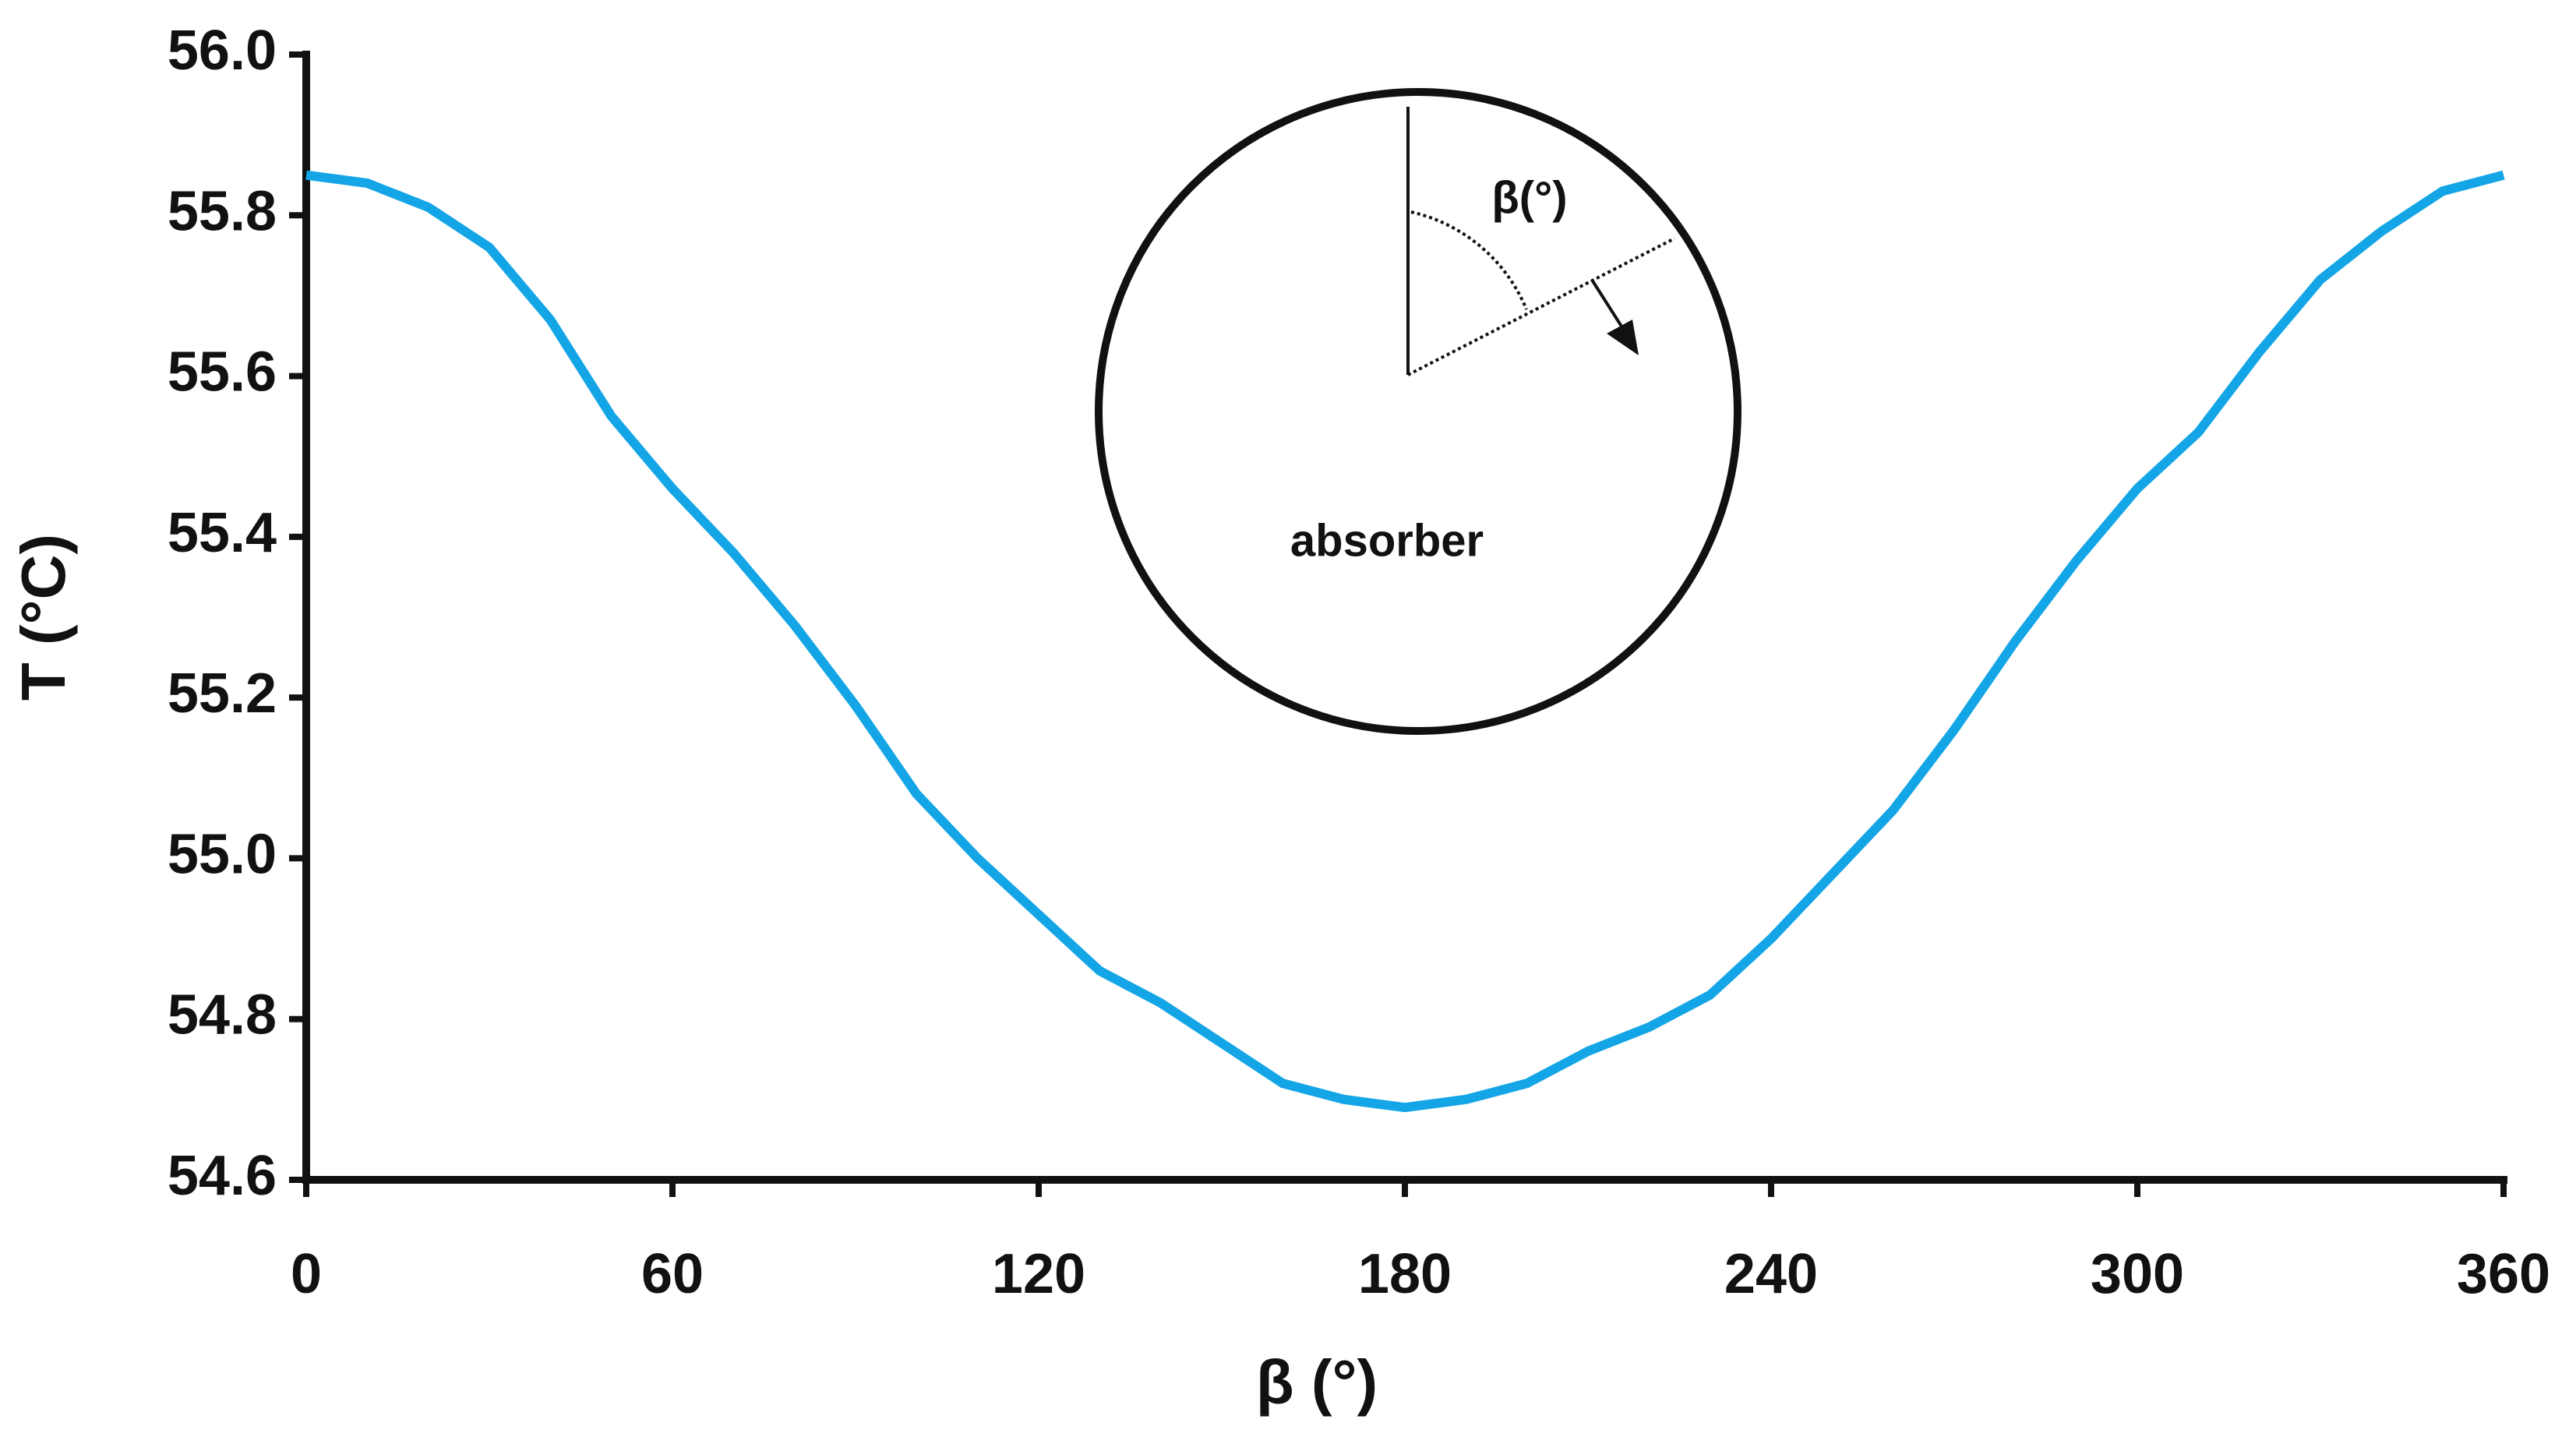  Describe the element at coordinates (1317, 1382) in the screenshot. I see `x-axis-title: β (°)` at that location.